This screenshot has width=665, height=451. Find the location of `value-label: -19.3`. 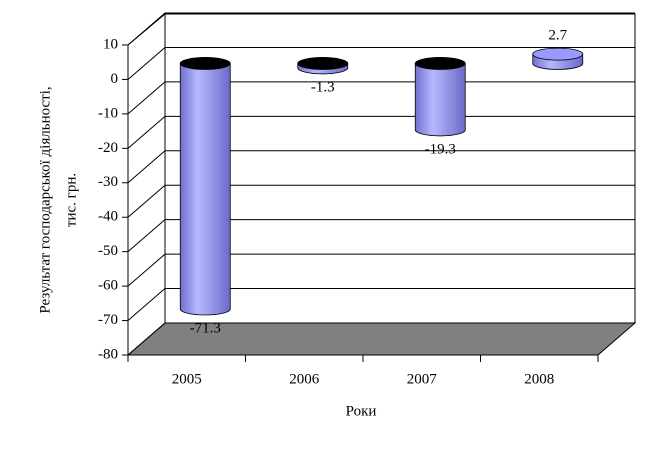

value-label: -19.3 is located at coordinates (440, 149).